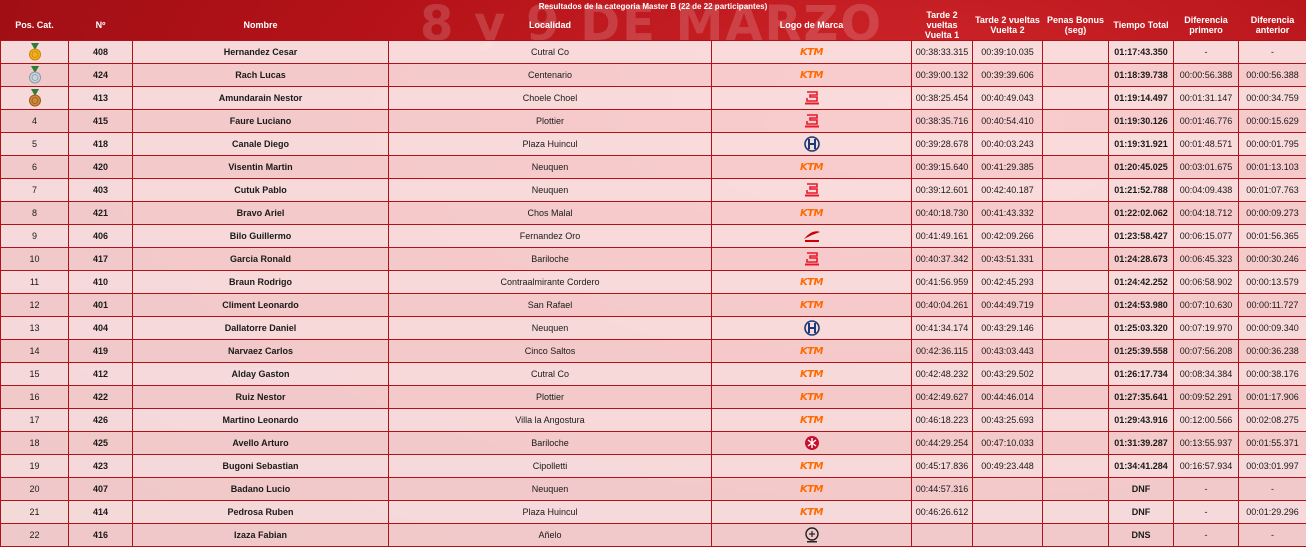 The width and height of the screenshot is (1306, 547). I want to click on diff-first: 00:08:34.384, so click(1206, 374).